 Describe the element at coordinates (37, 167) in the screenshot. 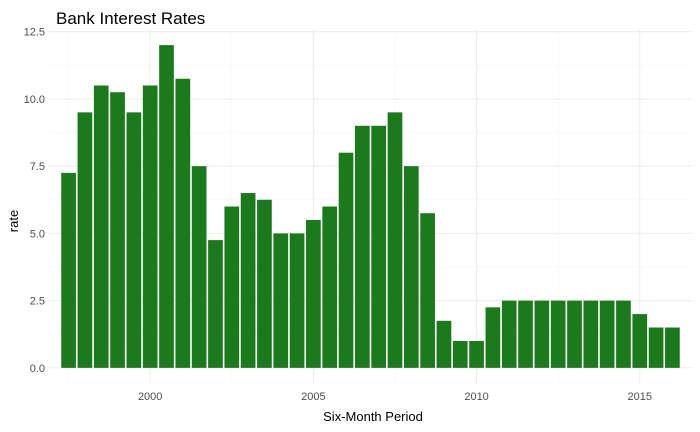

I see `y-tick-label: 7.5` at that location.